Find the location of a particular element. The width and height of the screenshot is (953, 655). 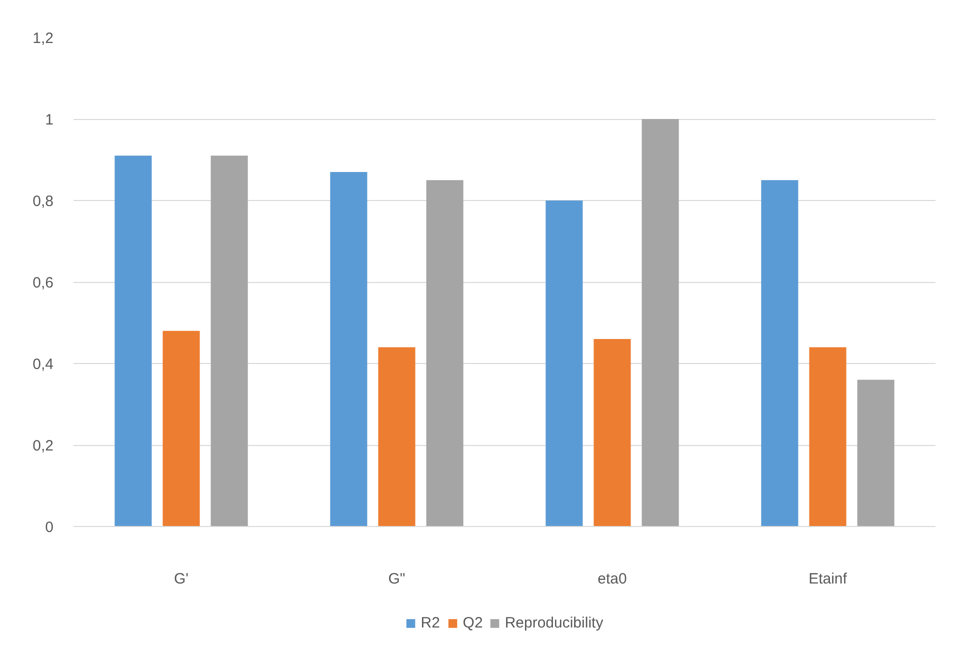

legend-label: Q2 is located at coordinates (472, 622).